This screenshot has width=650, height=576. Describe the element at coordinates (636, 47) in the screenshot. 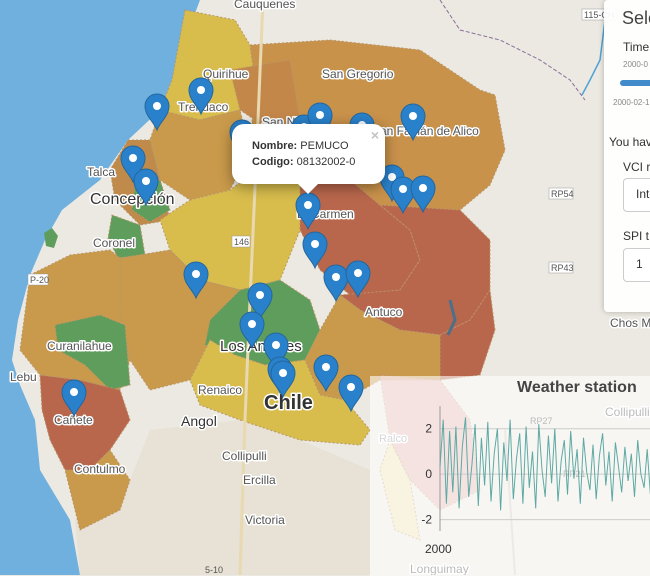

I see `time-label: Time` at that location.